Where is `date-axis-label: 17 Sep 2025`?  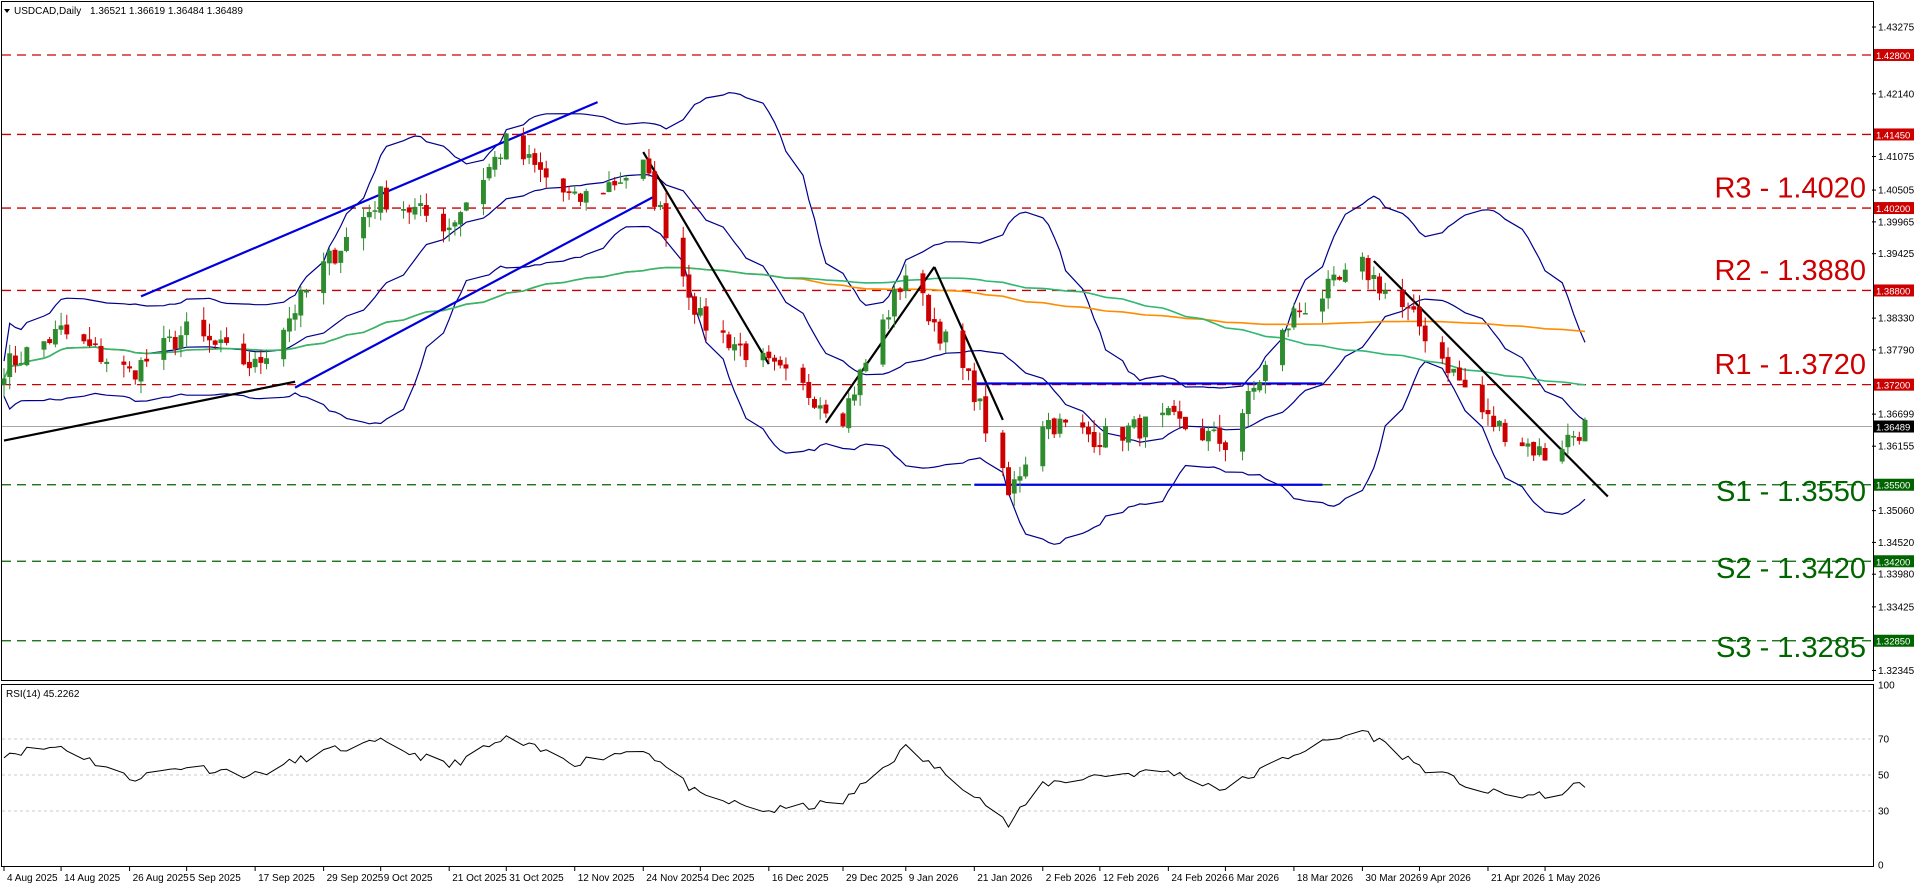 date-axis-label: 17 Sep 2025 is located at coordinates (286, 878).